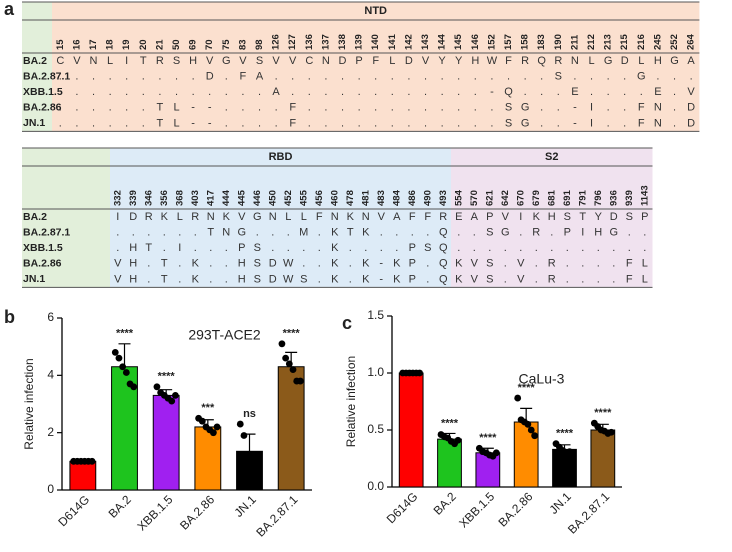 This screenshot has width=732, height=552. I want to click on significance: ****, so click(565, 434).